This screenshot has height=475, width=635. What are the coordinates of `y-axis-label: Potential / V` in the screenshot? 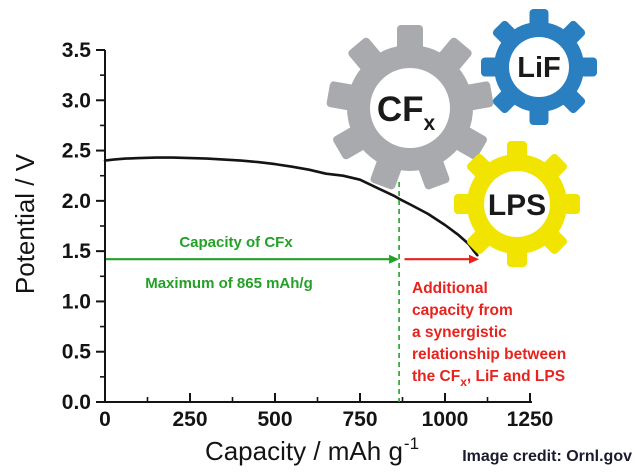 It's located at (25, 223).